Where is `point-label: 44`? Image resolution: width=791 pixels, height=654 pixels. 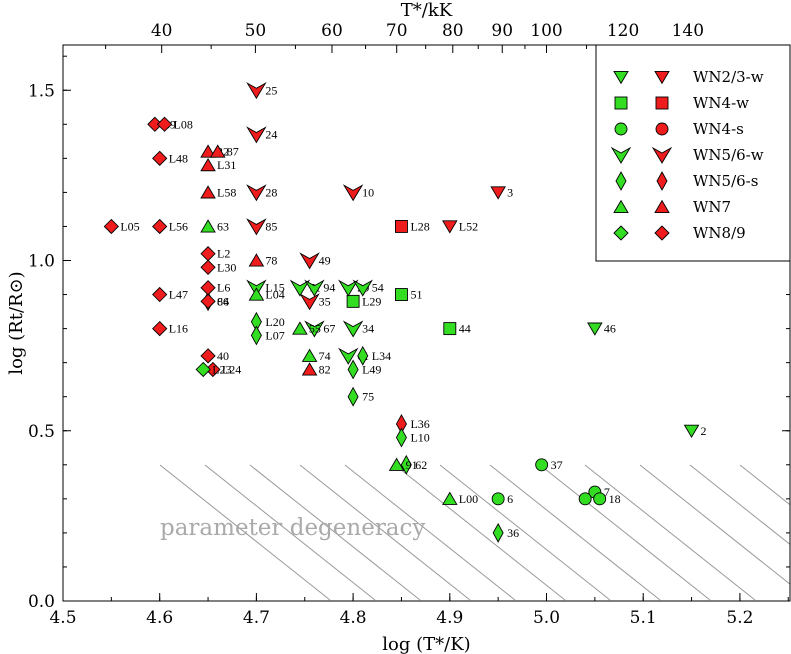
point-label: 44 is located at coordinates (465, 329).